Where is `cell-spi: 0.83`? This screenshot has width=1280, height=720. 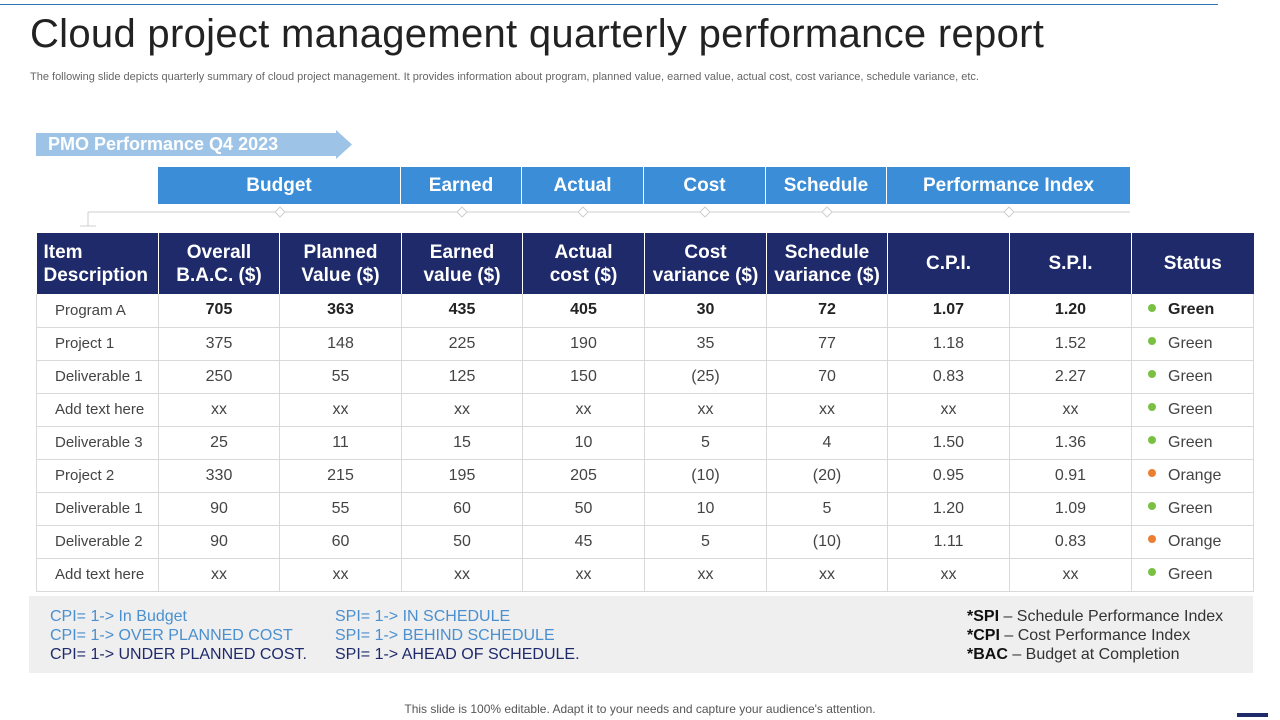 cell-spi: 0.83 is located at coordinates (1070, 542).